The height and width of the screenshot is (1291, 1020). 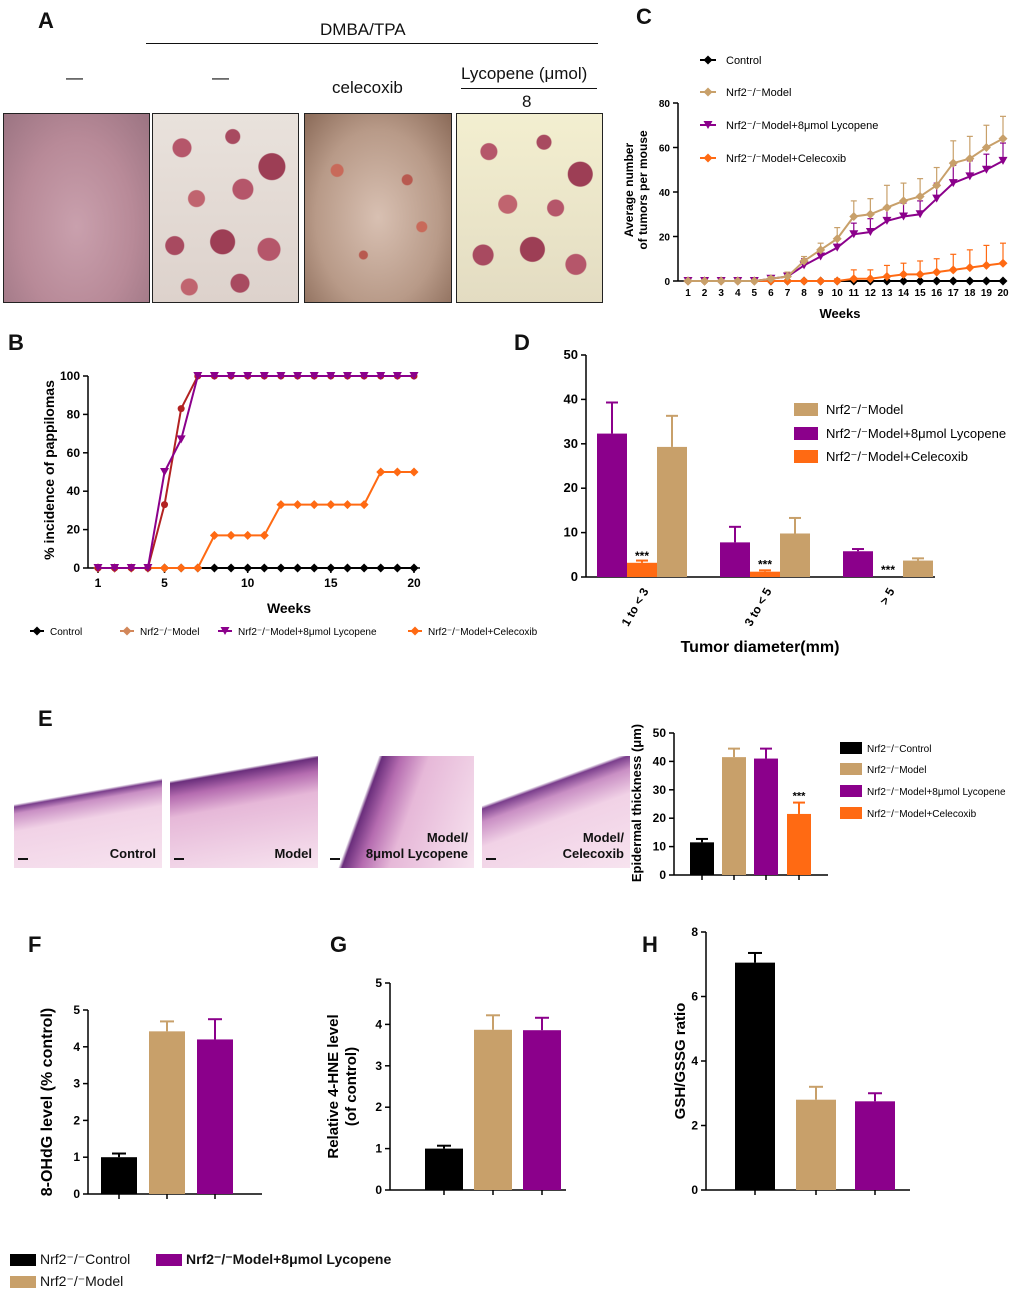 What do you see at coordinates (887, 596) in the screenshot?
I see `x-tick-label: > 5` at bounding box center [887, 596].